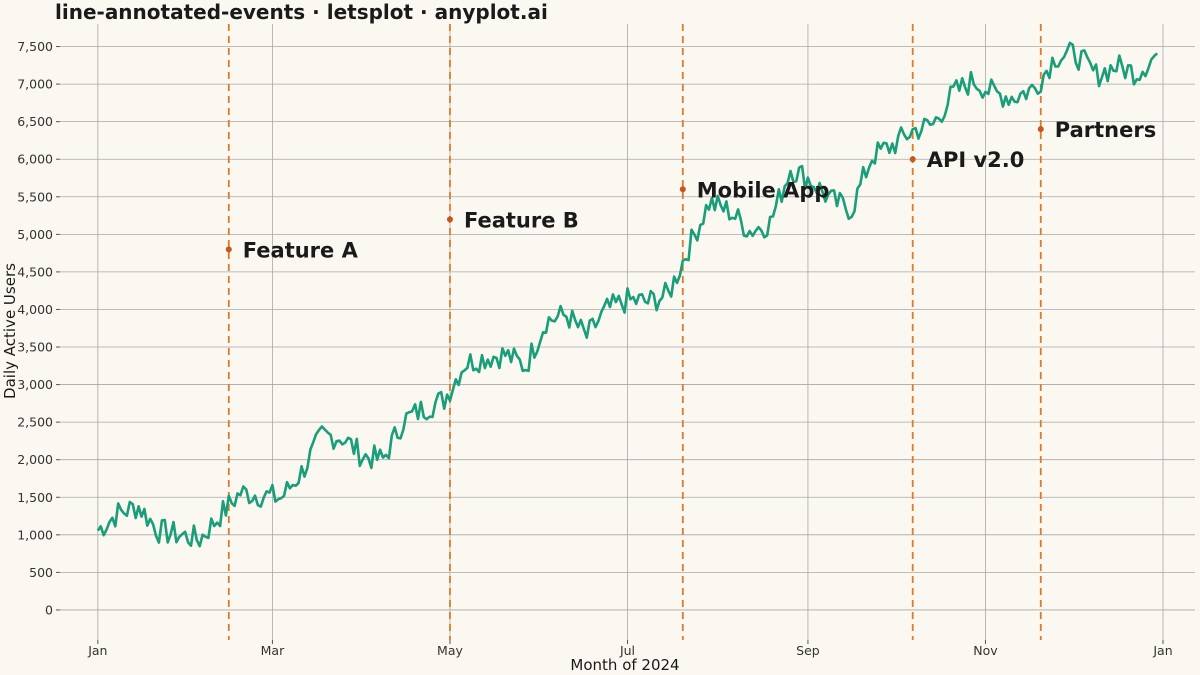 The width and height of the screenshot is (1200, 675). I want to click on y-tick-label: 5,000, so click(35, 234).